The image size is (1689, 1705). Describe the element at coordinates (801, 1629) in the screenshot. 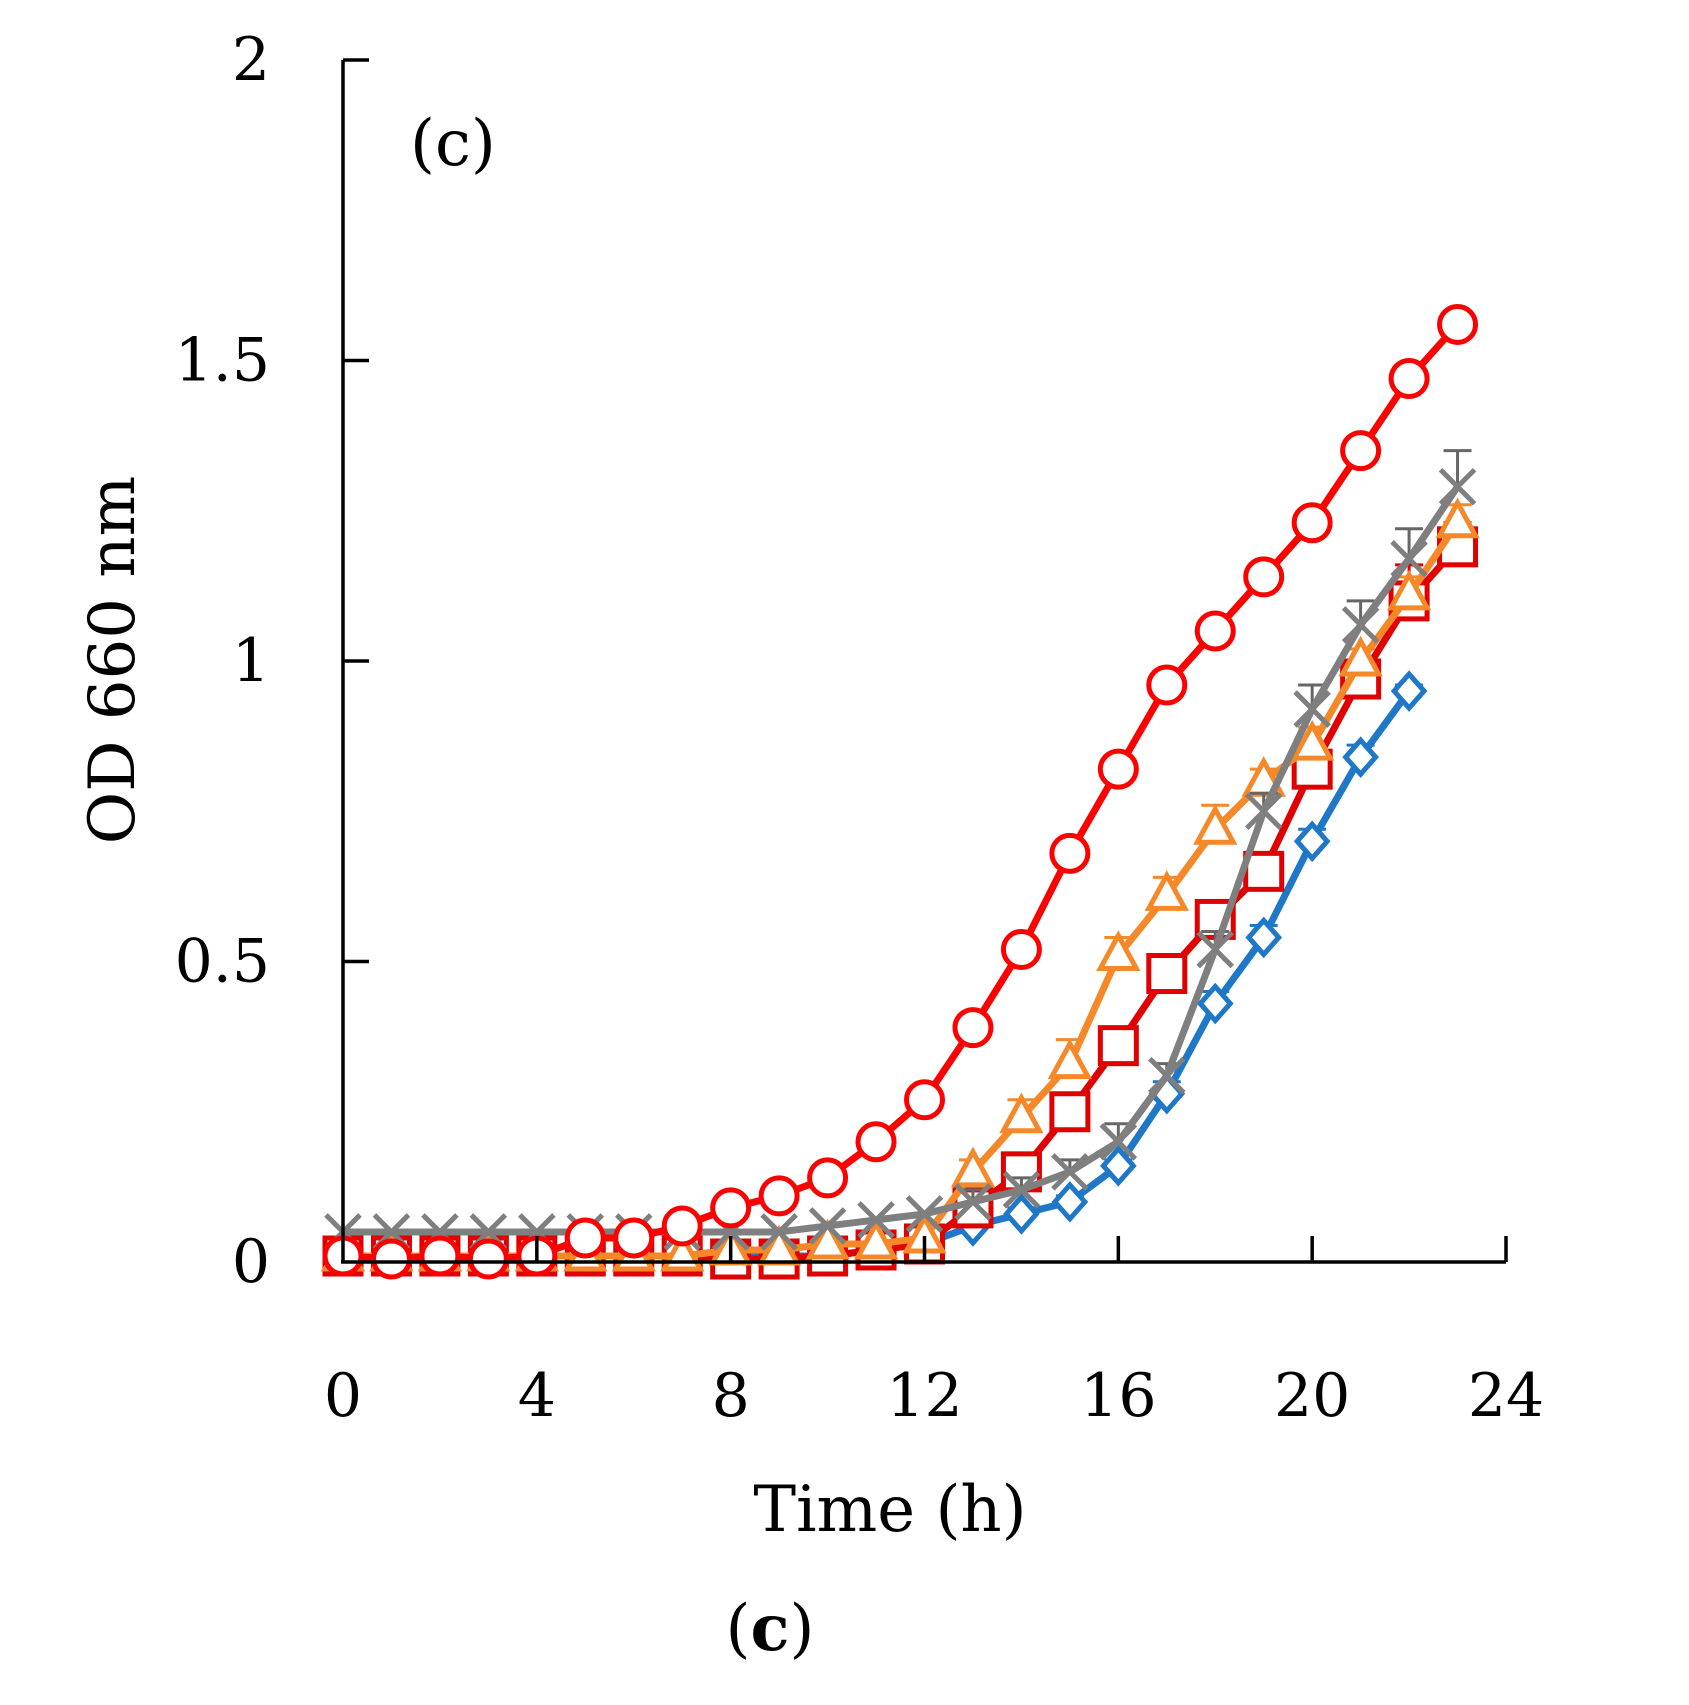

I see `caption-close-paren: )` at that location.